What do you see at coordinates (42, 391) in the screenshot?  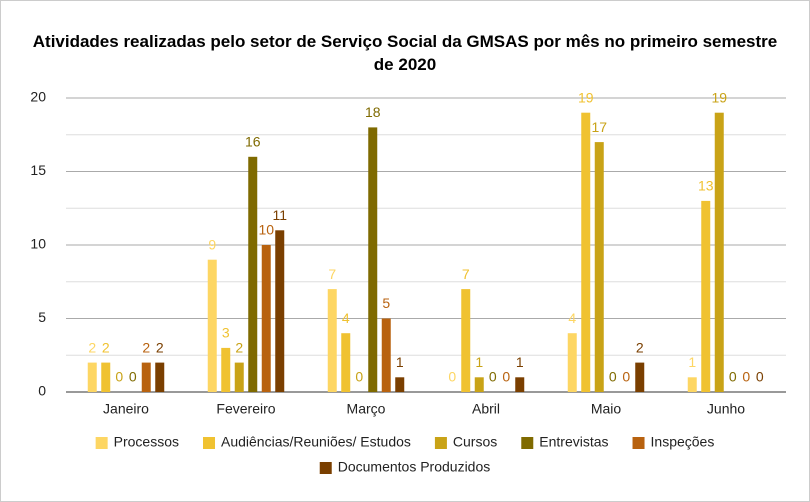 I see `y-tick-label: 0` at bounding box center [42, 391].